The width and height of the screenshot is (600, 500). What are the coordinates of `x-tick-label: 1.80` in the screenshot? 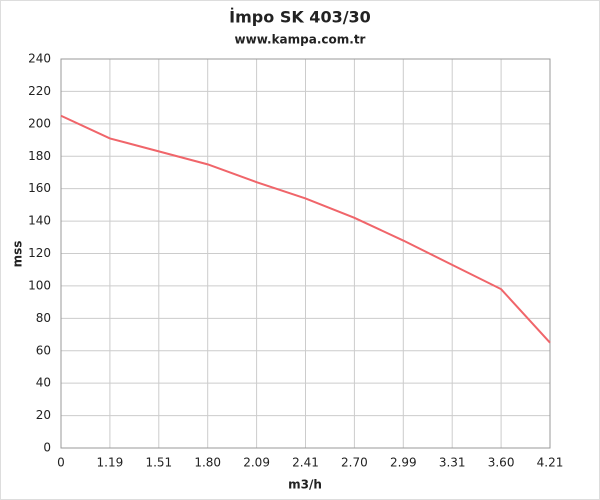 It's located at (207, 463).